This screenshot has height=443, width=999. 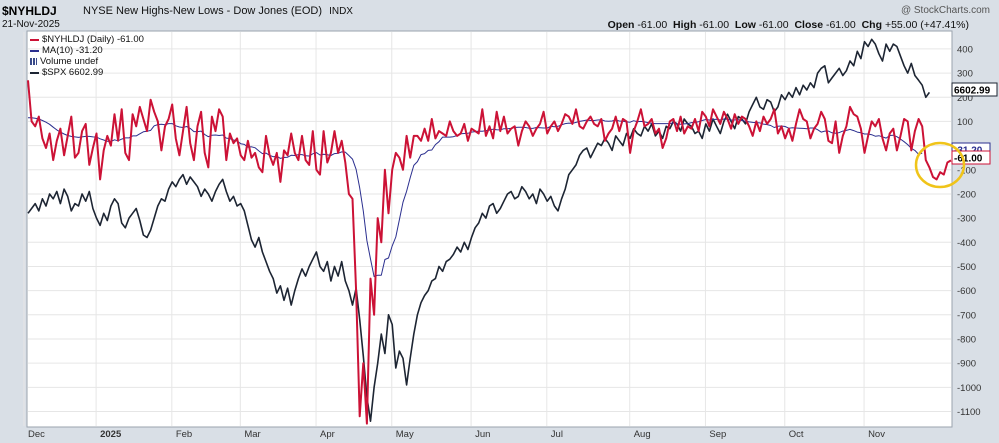 What do you see at coordinates (969, 388) in the screenshot?
I see `y-tick-label: -1000` at bounding box center [969, 388].